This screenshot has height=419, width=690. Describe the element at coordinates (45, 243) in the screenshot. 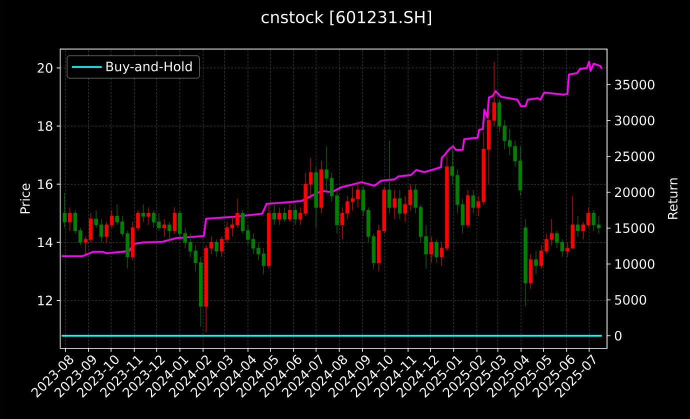

I see `y-tick-label: 14` at that location.